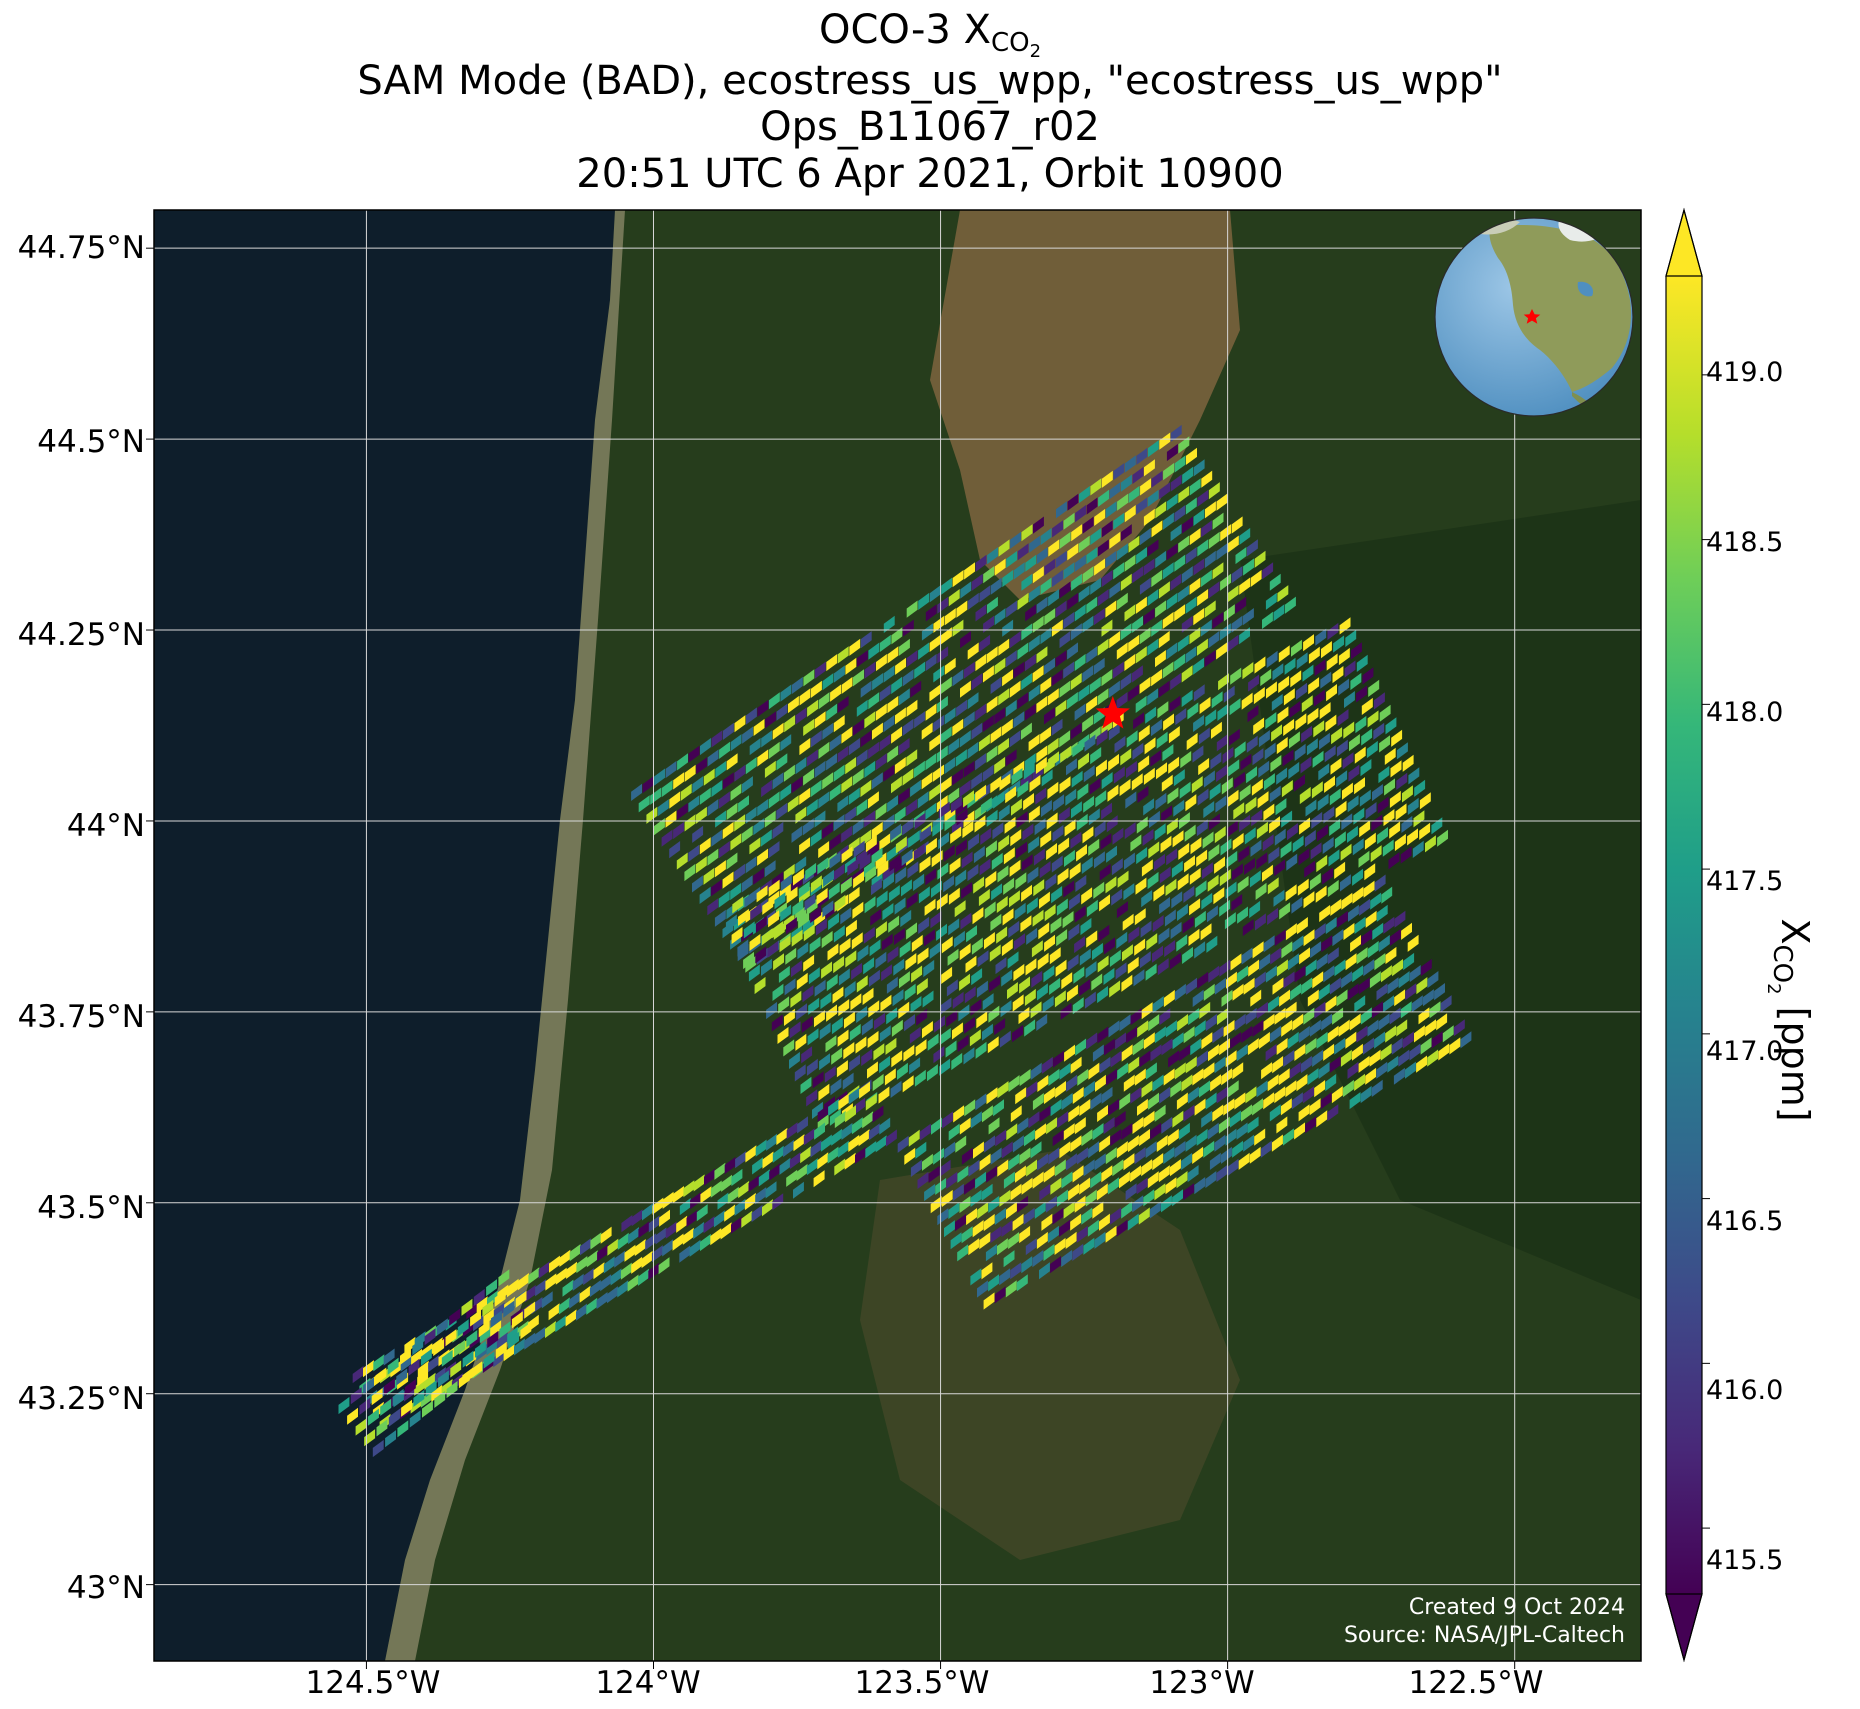 The width and height of the screenshot is (1860, 1709). What do you see at coordinates (72, 1588) in the screenshot?
I see `lat-label: 43°N` at bounding box center [72, 1588].